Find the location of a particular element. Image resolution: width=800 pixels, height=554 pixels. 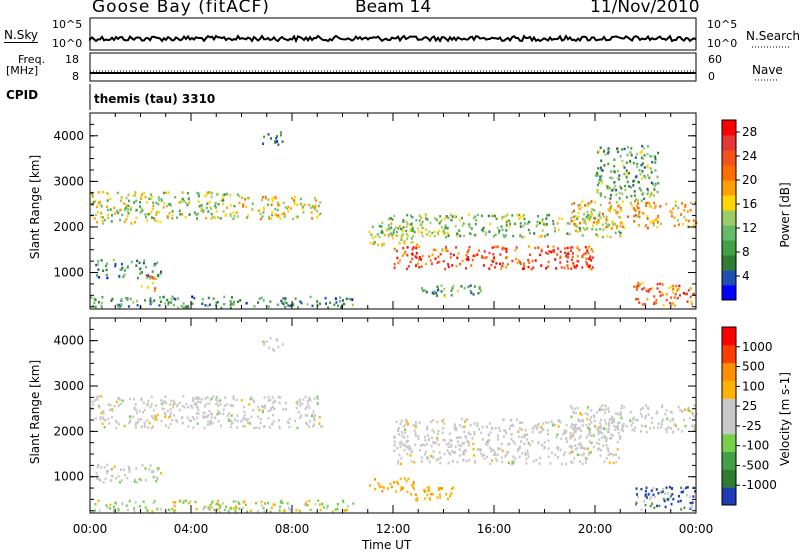

cpid-value: themis (tau) 3310 is located at coordinates (155, 99).